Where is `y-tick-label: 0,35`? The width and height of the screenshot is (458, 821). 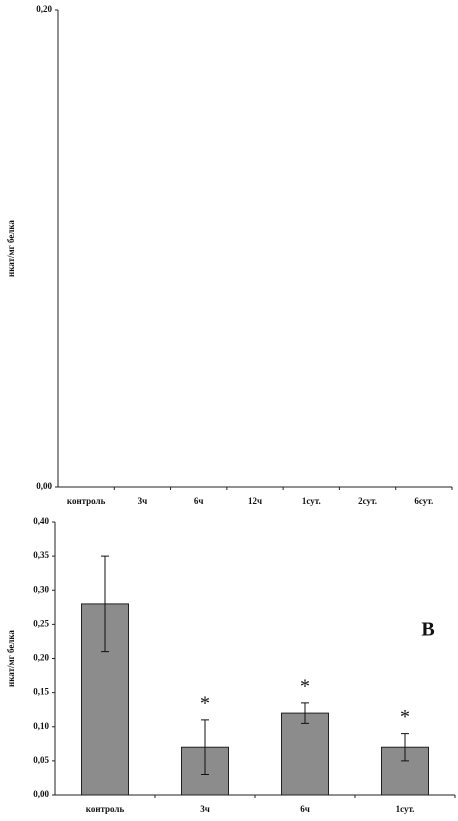 y-tick-label: 0,35 is located at coordinates (41, 555).